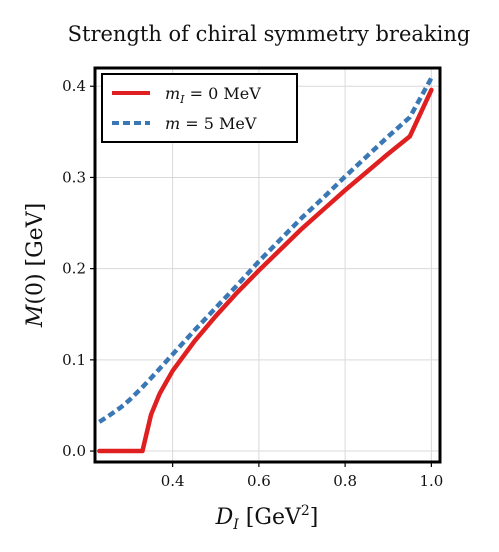 The height and width of the screenshot is (552, 499). I want to click on x-tick-label: 0.4, so click(173, 481).